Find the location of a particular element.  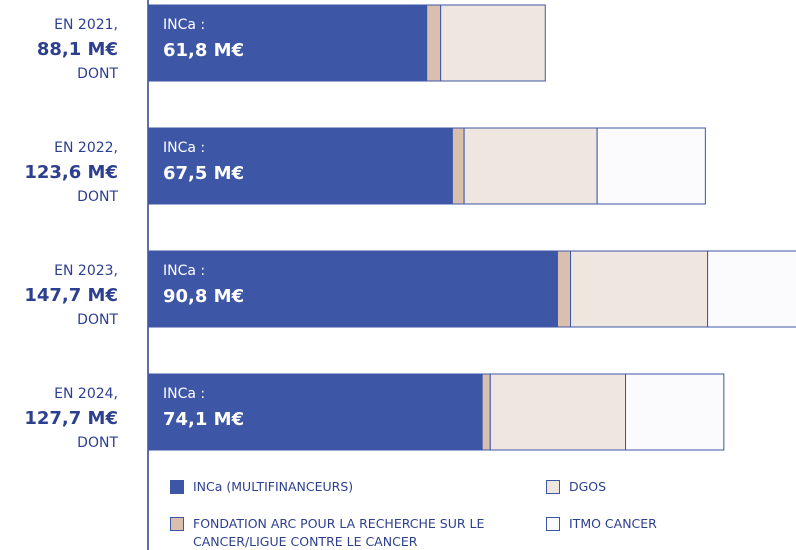

total-label: 123,6 M€ is located at coordinates (71, 172).